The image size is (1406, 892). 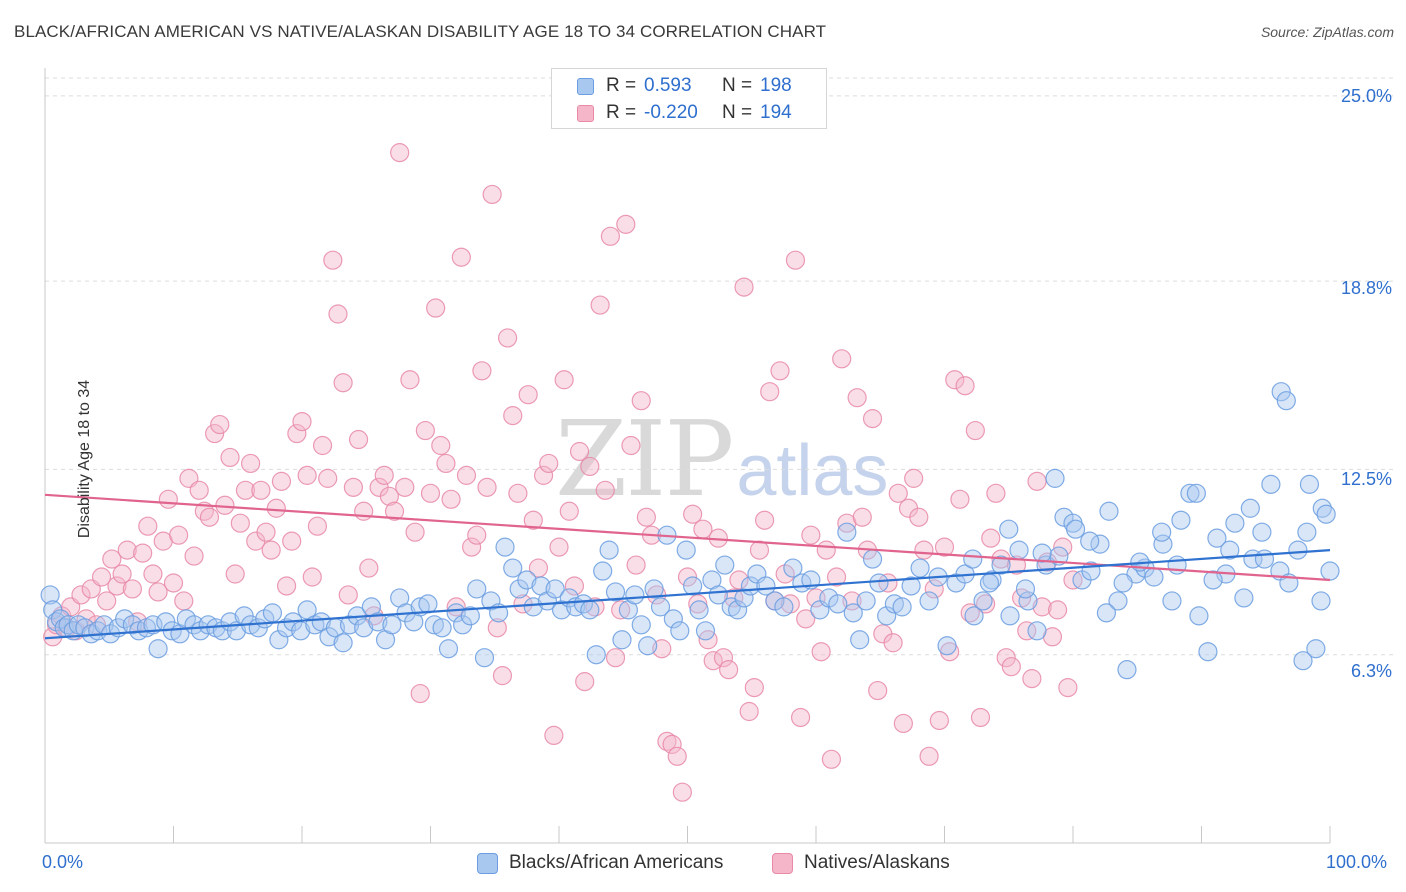 What do you see at coordinates (776, 85) in the screenshot?
I see `n-value: 198` at bounding box center [776, 85].